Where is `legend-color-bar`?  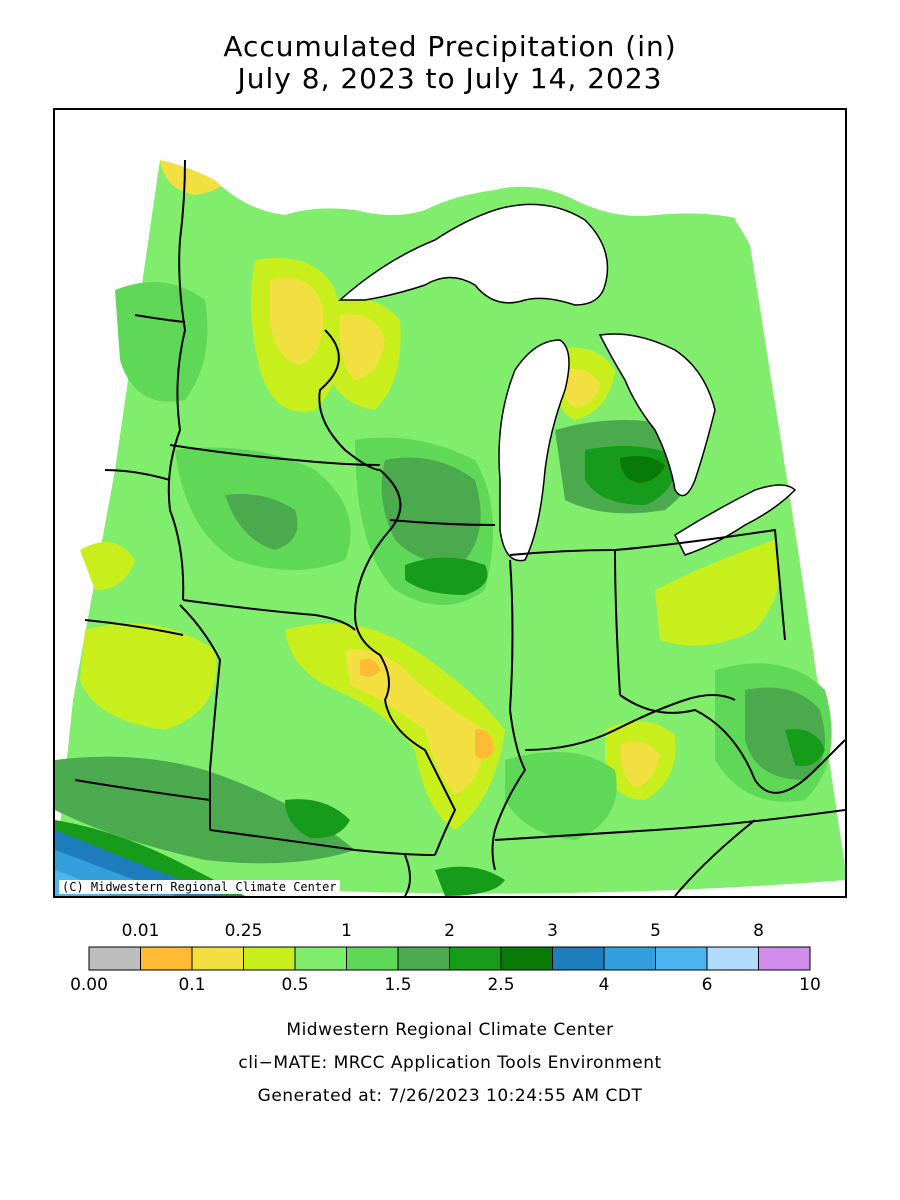
legend-color-bar is located at coordinates (449, 958).